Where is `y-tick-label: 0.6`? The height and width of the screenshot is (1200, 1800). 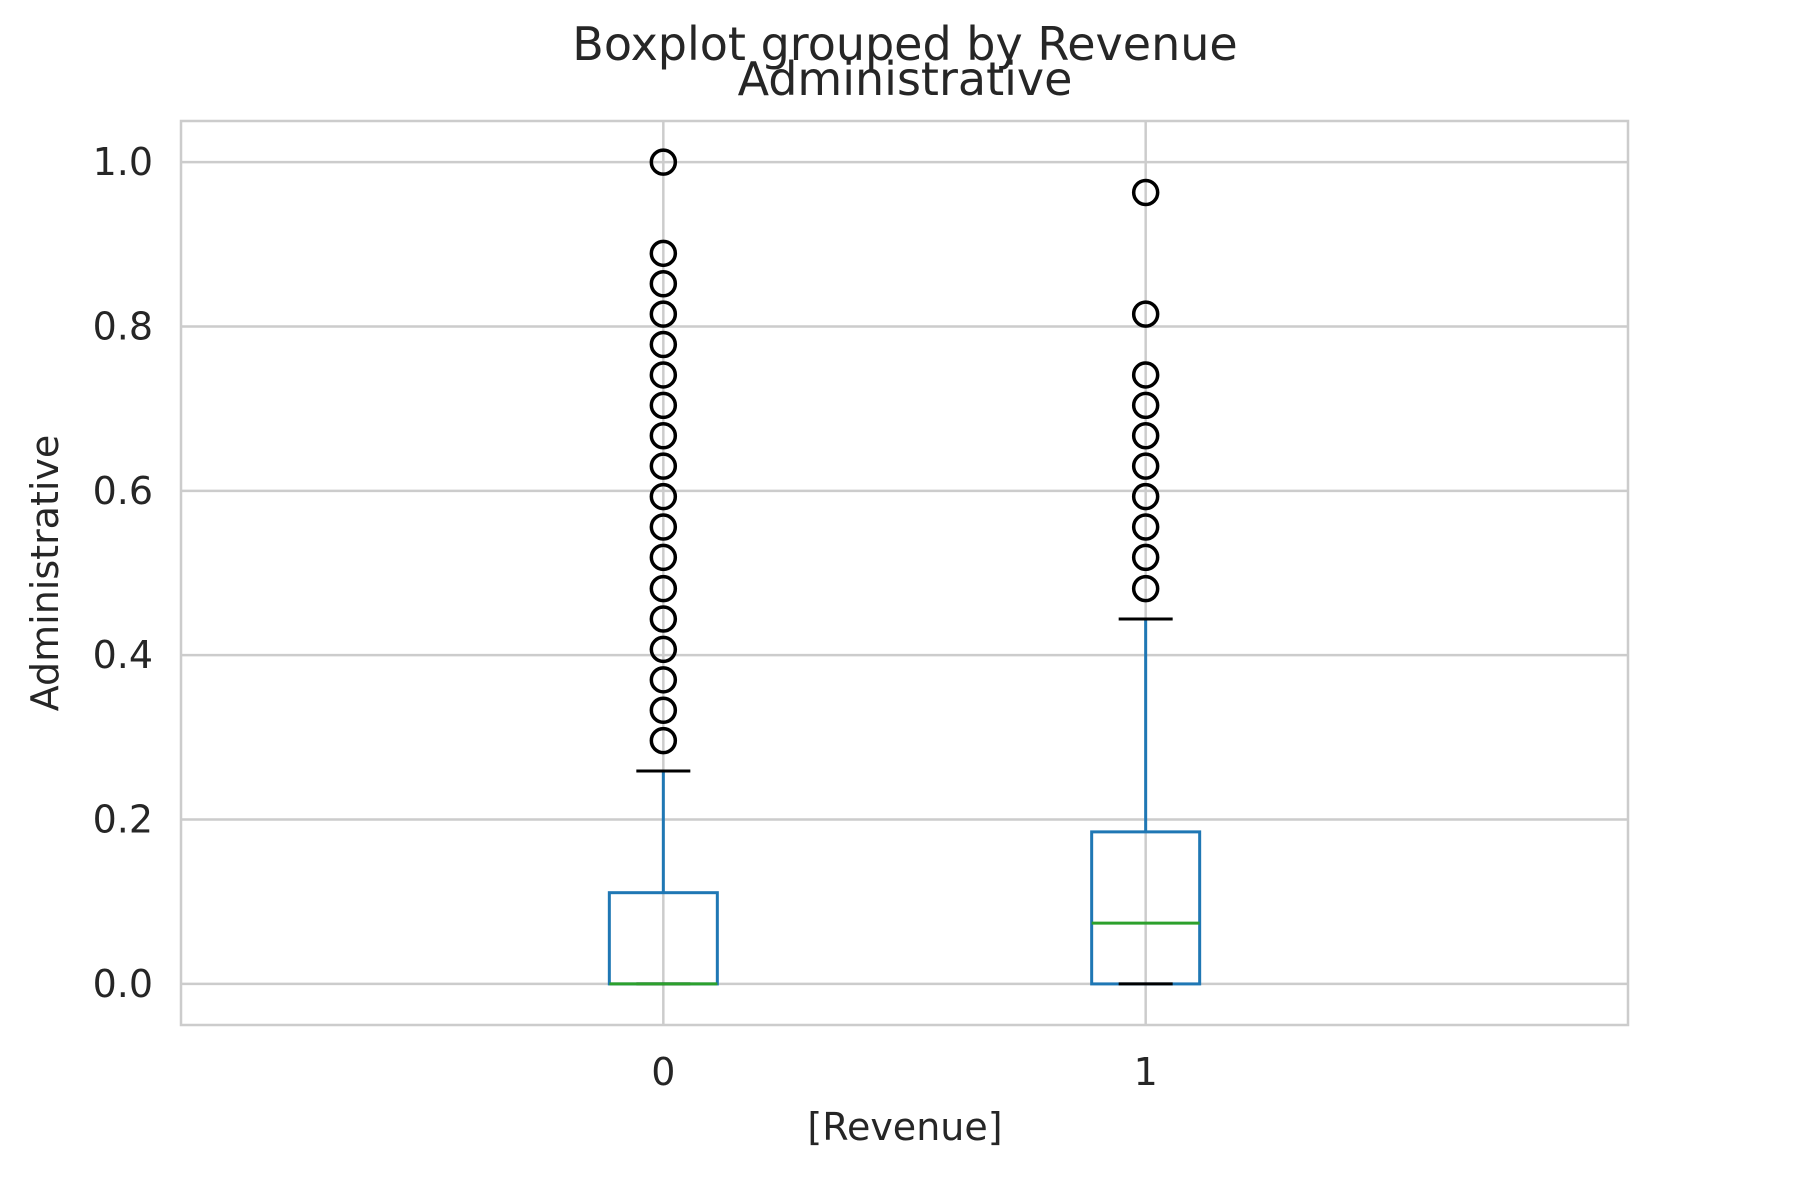
y-tick-label: 0.6 is located at coordinates (123, 491).